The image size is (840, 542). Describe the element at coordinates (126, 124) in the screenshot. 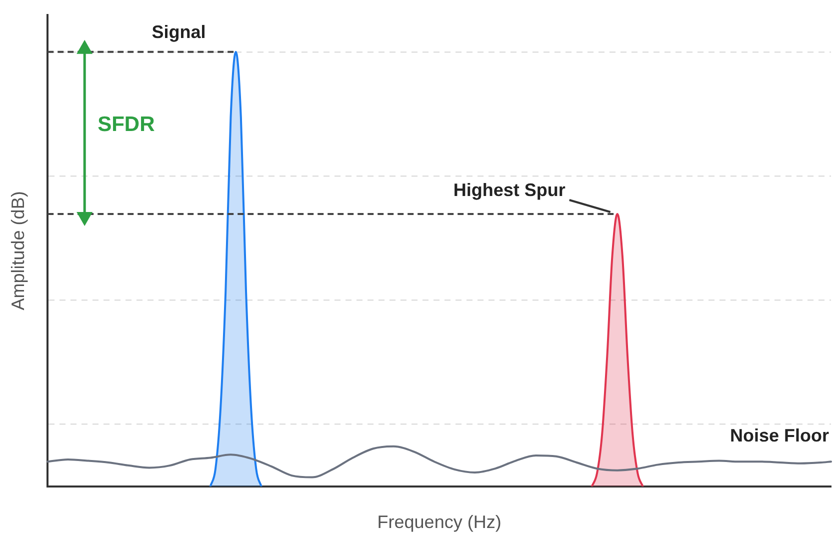

I see `annotation: SFDR` at that location.